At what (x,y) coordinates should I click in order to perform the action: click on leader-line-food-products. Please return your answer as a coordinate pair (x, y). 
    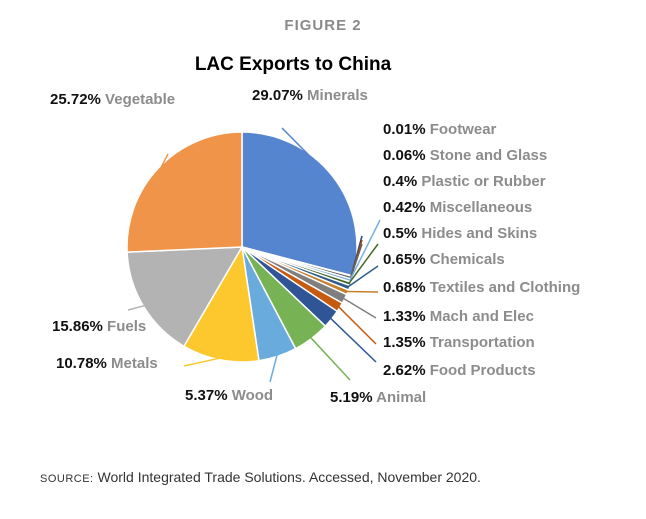
    Looking at the image, I should click on (353, 340).